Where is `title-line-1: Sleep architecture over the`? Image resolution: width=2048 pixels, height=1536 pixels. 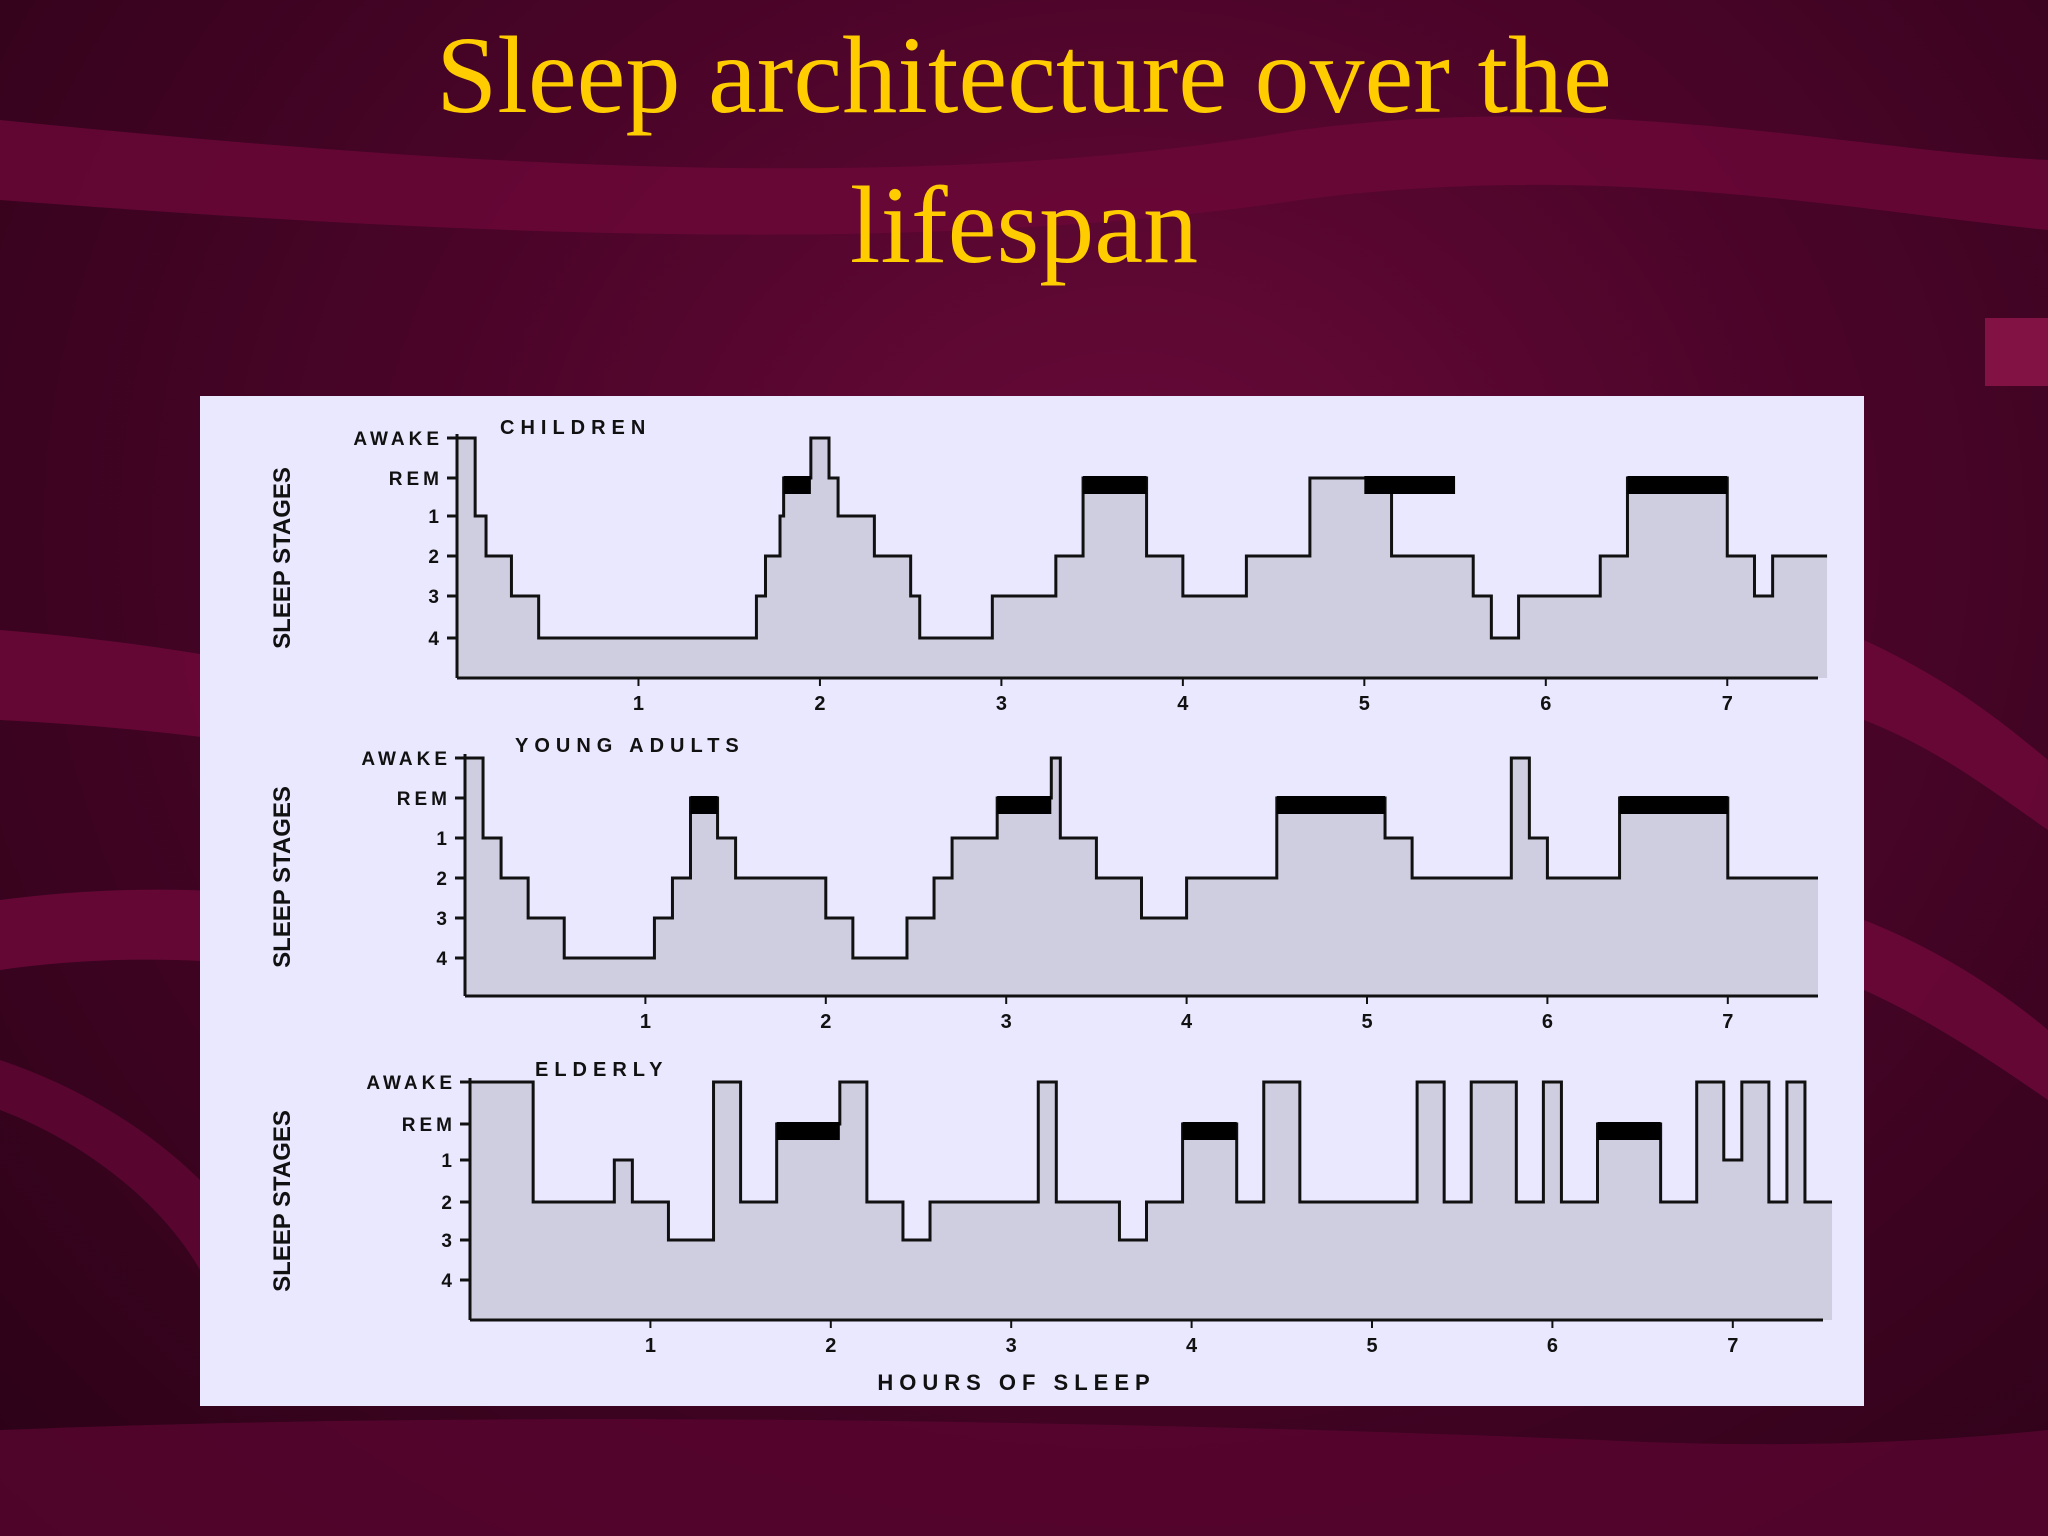
title-line-1: Sleep architecture over the is located at coordinates (1024, 75).